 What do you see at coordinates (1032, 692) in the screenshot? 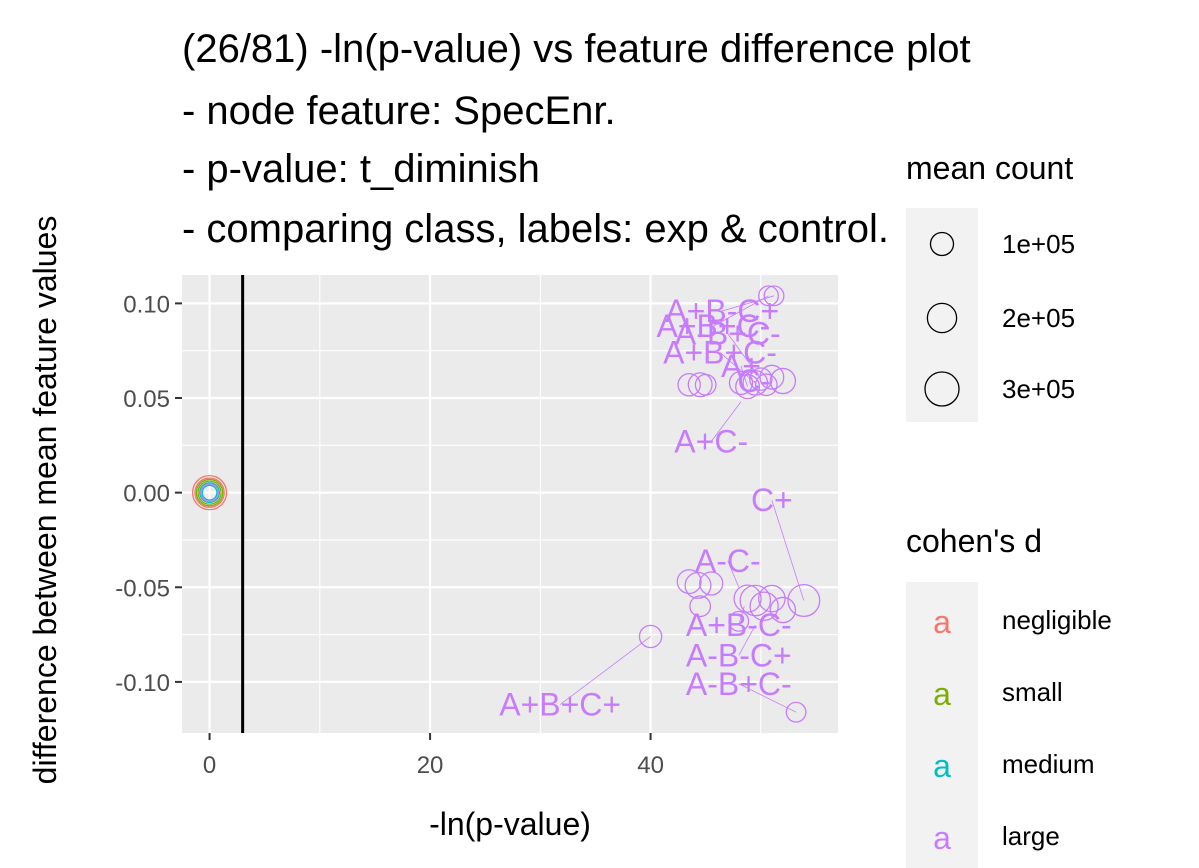
I see `color-legend-label: small` at bounding box center [1032, 692].